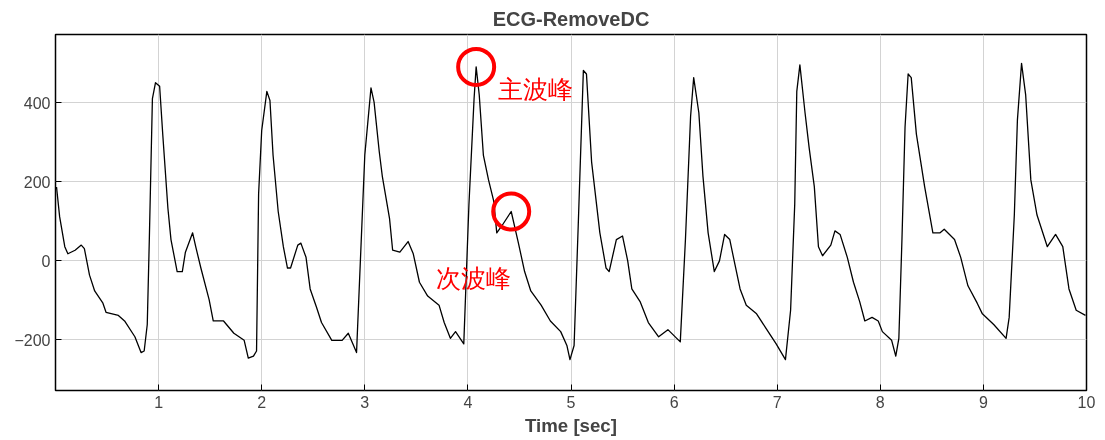 This screenshot has width=1105, height=440. Describe the element at coordinates (983, 402) in the screenshot. I see `x-tick-label: 9` at that location.